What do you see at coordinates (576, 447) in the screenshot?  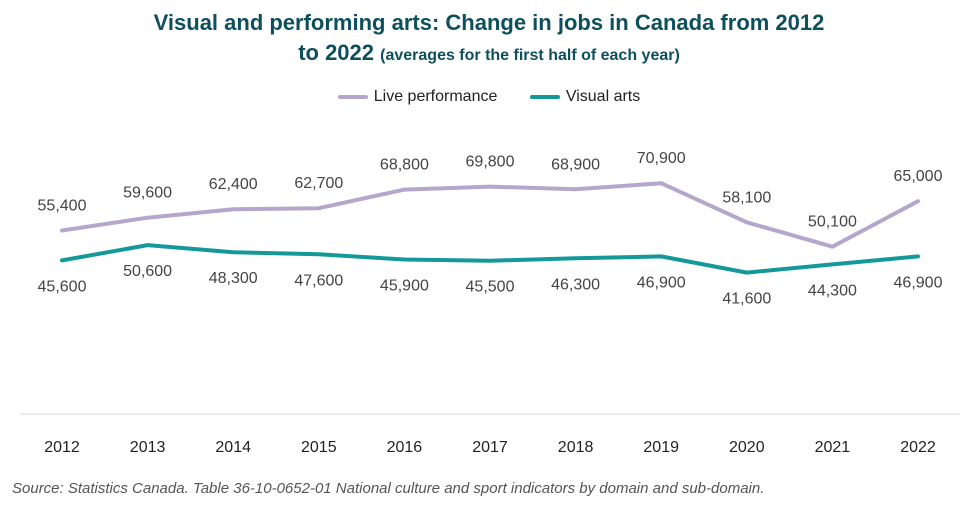 I see `x-tick-label-2018: 2018` at bounding box center [576, 447].